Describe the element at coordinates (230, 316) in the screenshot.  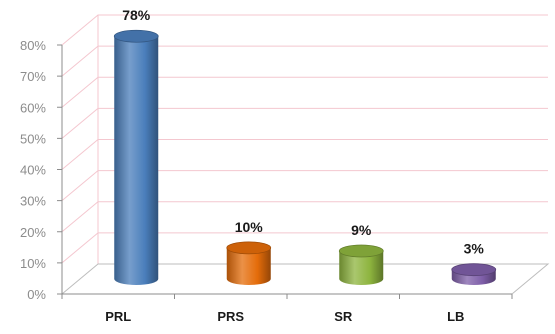
I see `category-label: PRS` at that location.